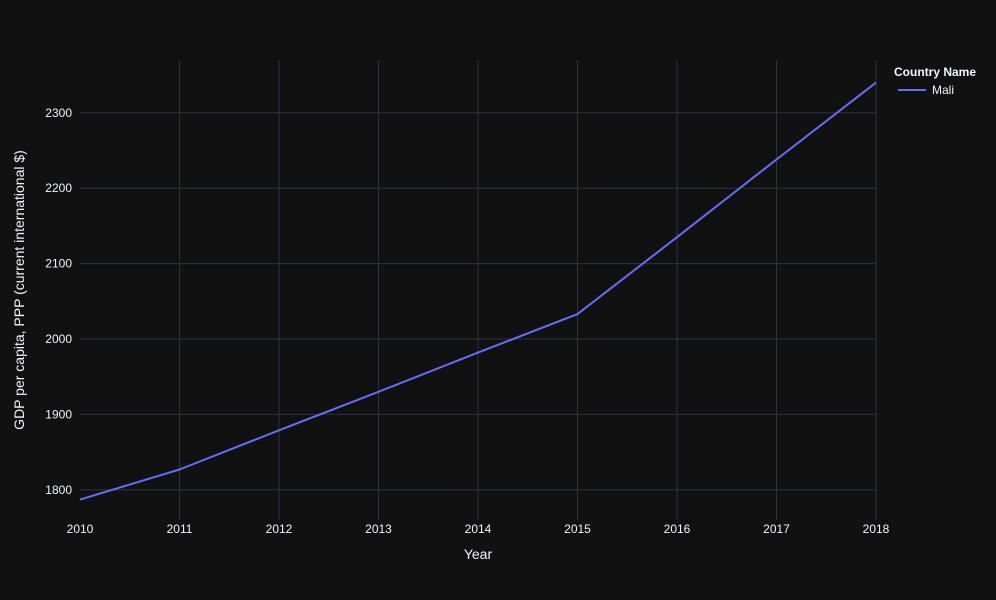  Describe the element at coordinates (58, 264) in the screenshot. I see `y-tick-label: 2100` at that location.